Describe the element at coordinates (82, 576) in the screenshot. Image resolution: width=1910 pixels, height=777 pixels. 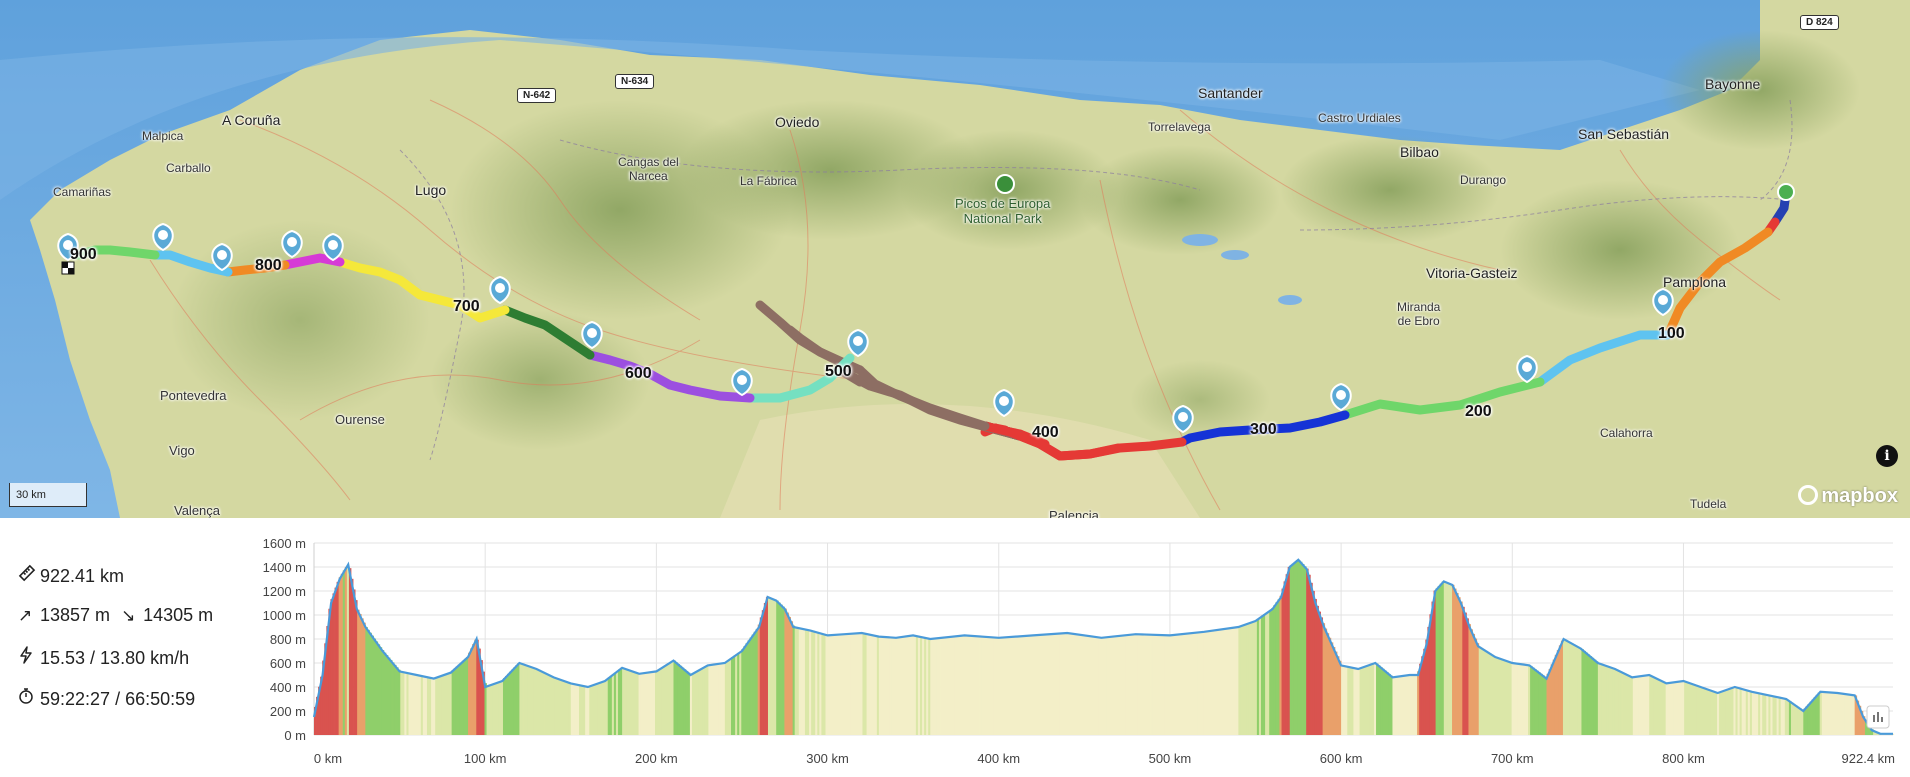
I see `distance-value: 922.41 km` at that location.